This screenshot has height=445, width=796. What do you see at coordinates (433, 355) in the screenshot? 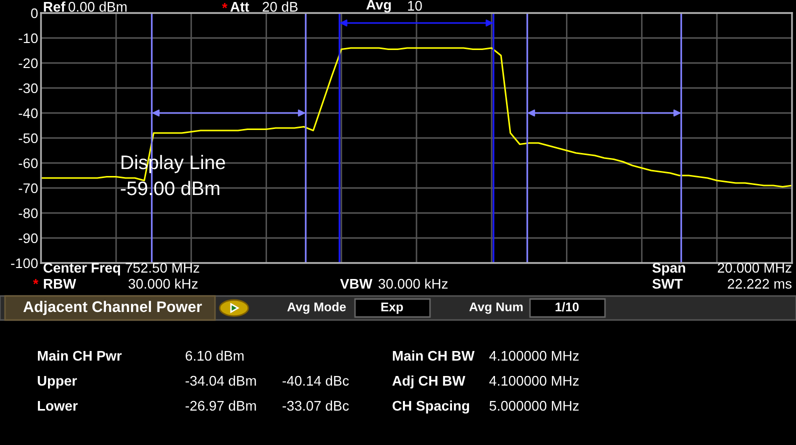
I see `text: Main CH BW` at bounding box center [433, 355].